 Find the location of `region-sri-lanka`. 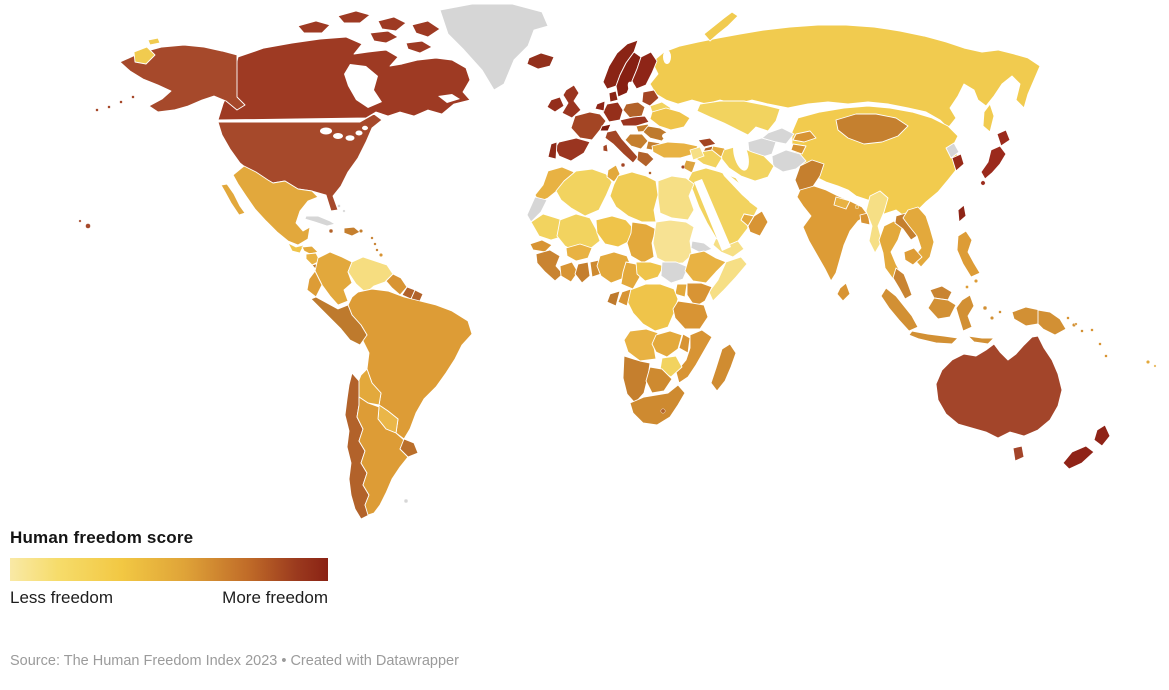

region-sri-lanka is located at coordinates (843, 292).